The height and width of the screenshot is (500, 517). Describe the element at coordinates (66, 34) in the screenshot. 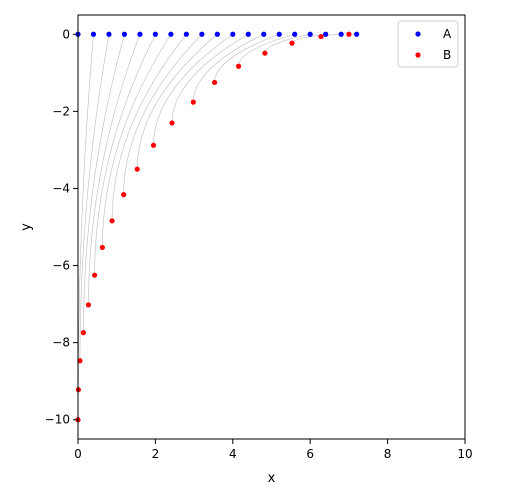

I see `y-tick-label: 0` at that location.